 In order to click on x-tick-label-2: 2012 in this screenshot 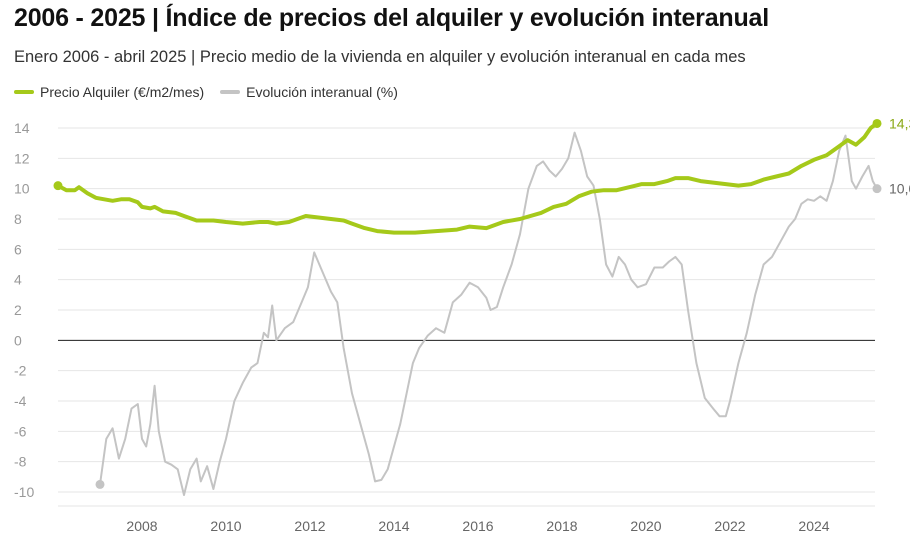, I will do `click(309, 526)`.